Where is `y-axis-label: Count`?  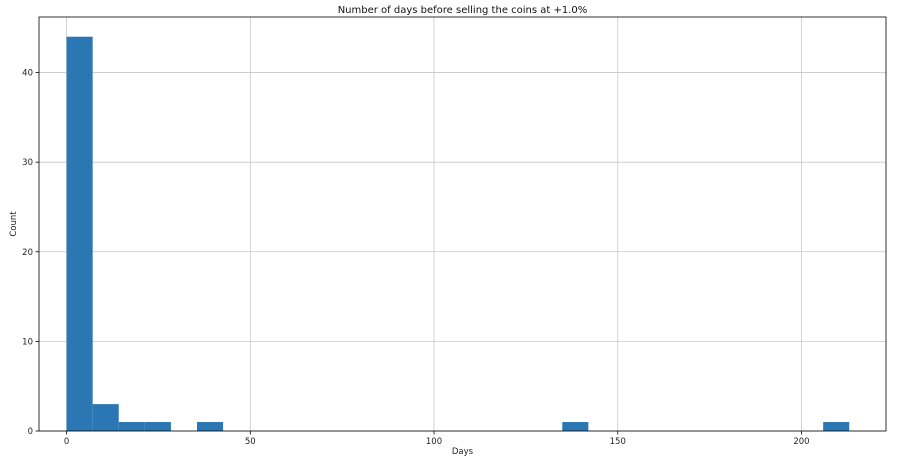 y-axis-label: Count is located at coordinates (14, 224).